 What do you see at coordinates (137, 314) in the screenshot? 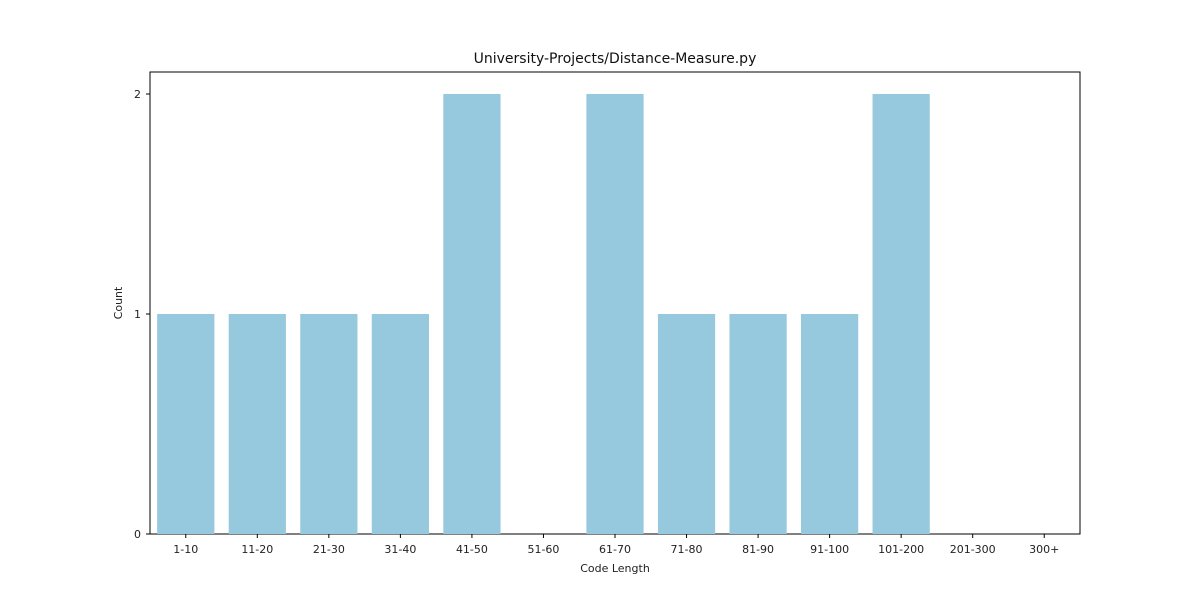
I see `y-tick-label: 1` at bounding box center [137, 314].